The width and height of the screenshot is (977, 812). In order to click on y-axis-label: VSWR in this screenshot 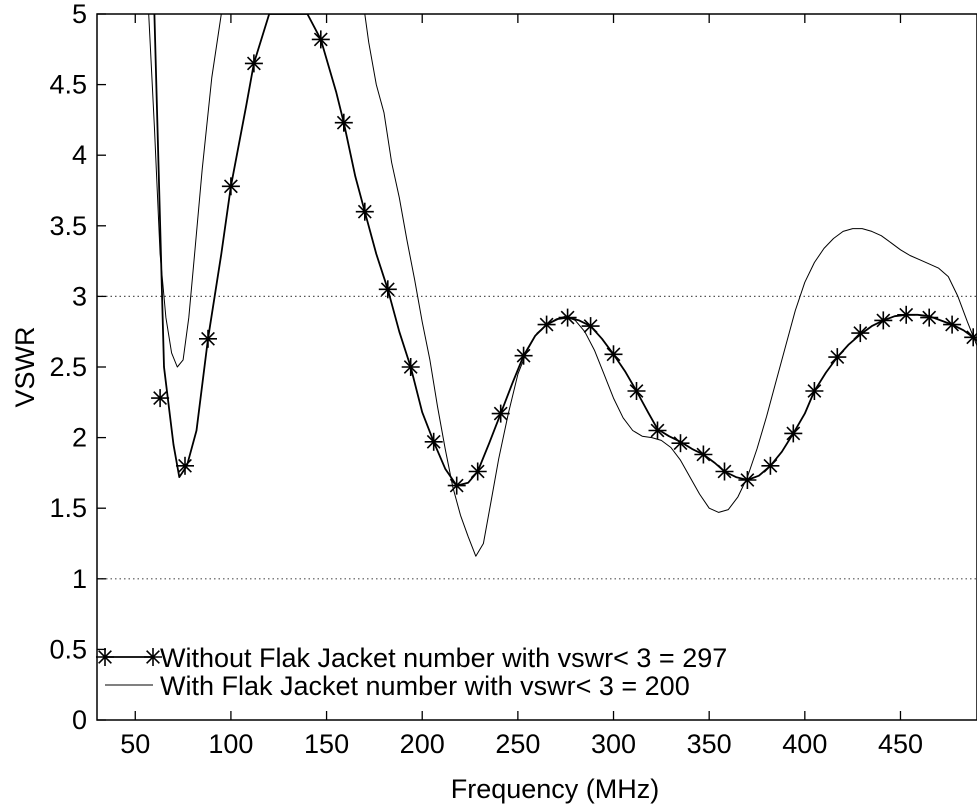, I will do `click(25, 367)`.